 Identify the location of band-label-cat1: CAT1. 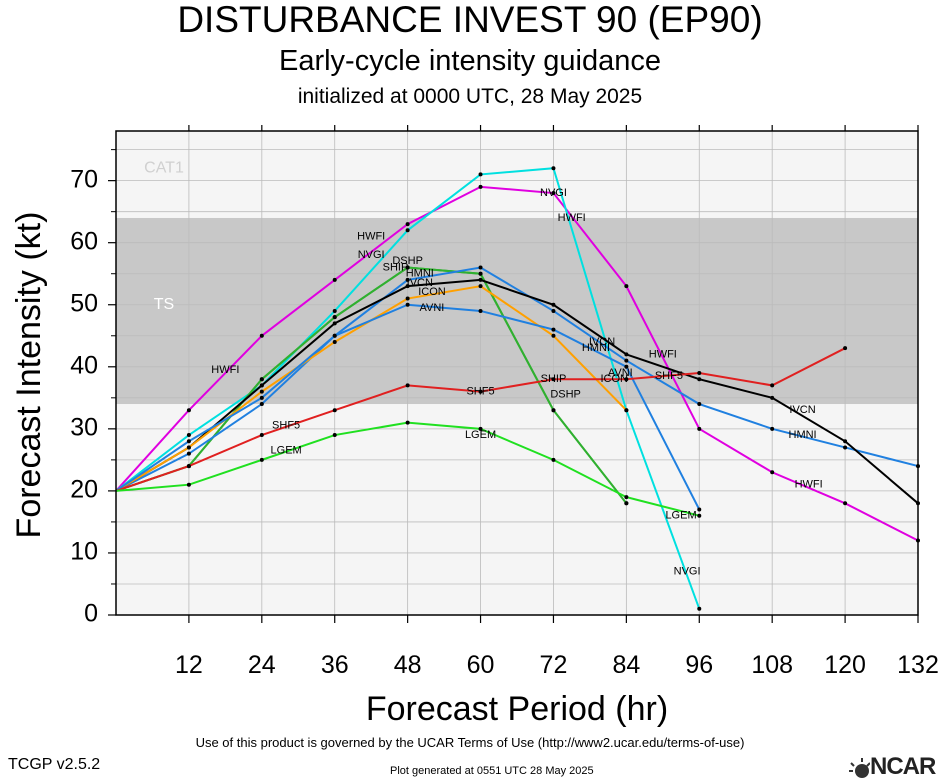
(164, 167).